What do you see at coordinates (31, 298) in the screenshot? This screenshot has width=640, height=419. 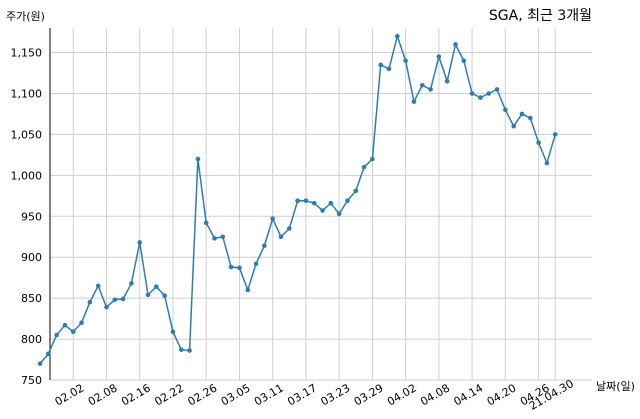 I see `y-tick-label: 850` at bounding box center [31, 298].